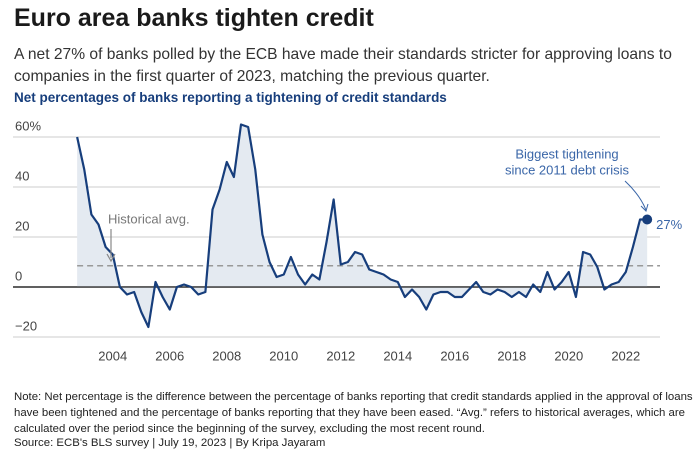  Describe the element at coordinates (567, 169) in the screenshot. I see `annotation: since 2011 debt crisis` at that location.